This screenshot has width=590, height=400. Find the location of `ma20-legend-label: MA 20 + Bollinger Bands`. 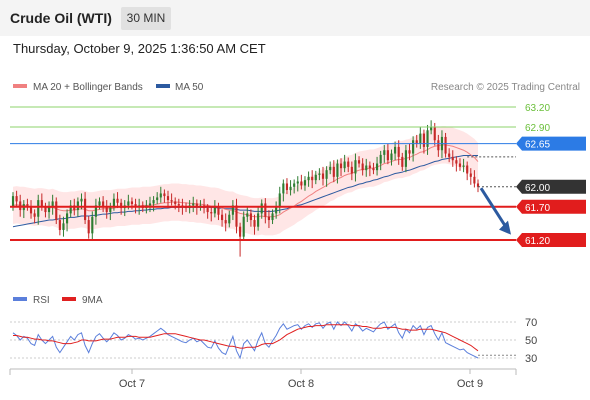

ma20-legend-label: MA 20 + Bollinger Bands is located at coordinates (88, 87).